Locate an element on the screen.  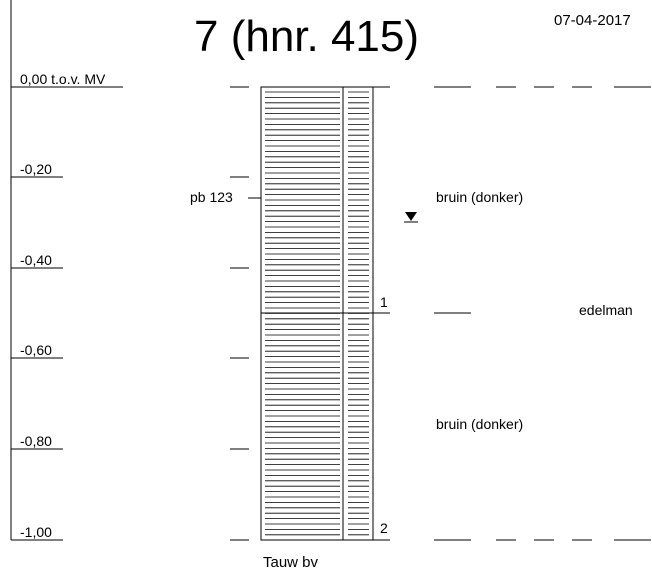
sample-label: pb 123 is located at coordinates (211, 197).